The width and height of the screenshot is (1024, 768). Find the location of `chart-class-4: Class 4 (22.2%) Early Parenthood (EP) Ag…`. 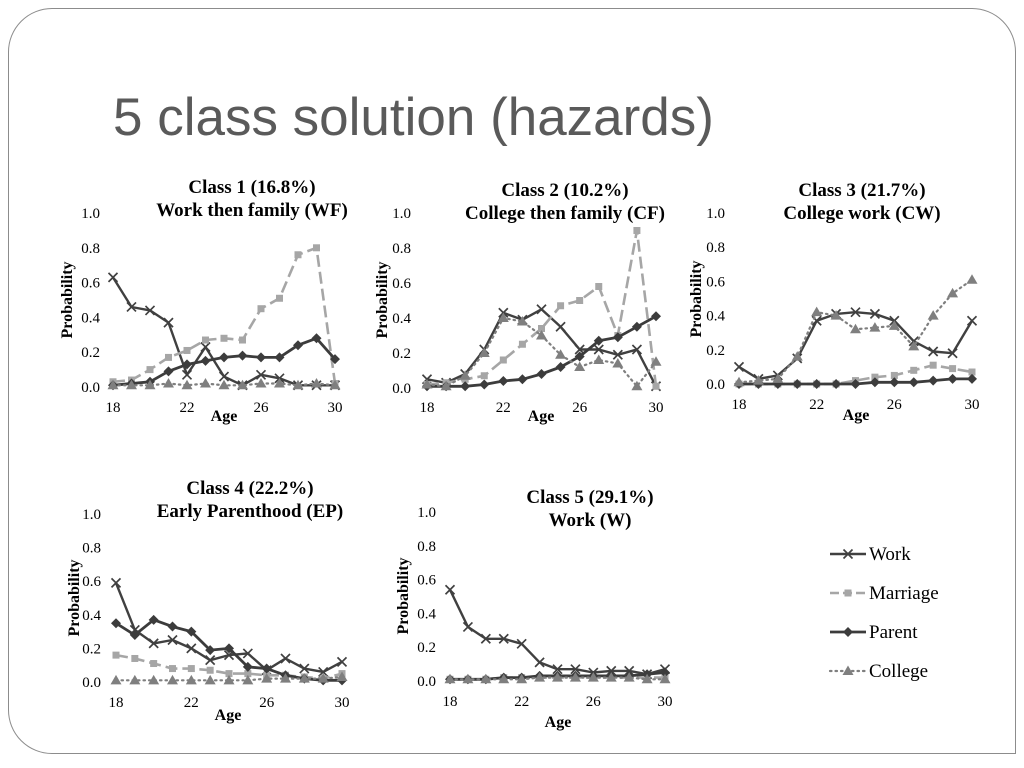

chart-class-4: Class 4 (22.2%) Early Parenthood (EP) Ag… is located at coordinates (208, 601).